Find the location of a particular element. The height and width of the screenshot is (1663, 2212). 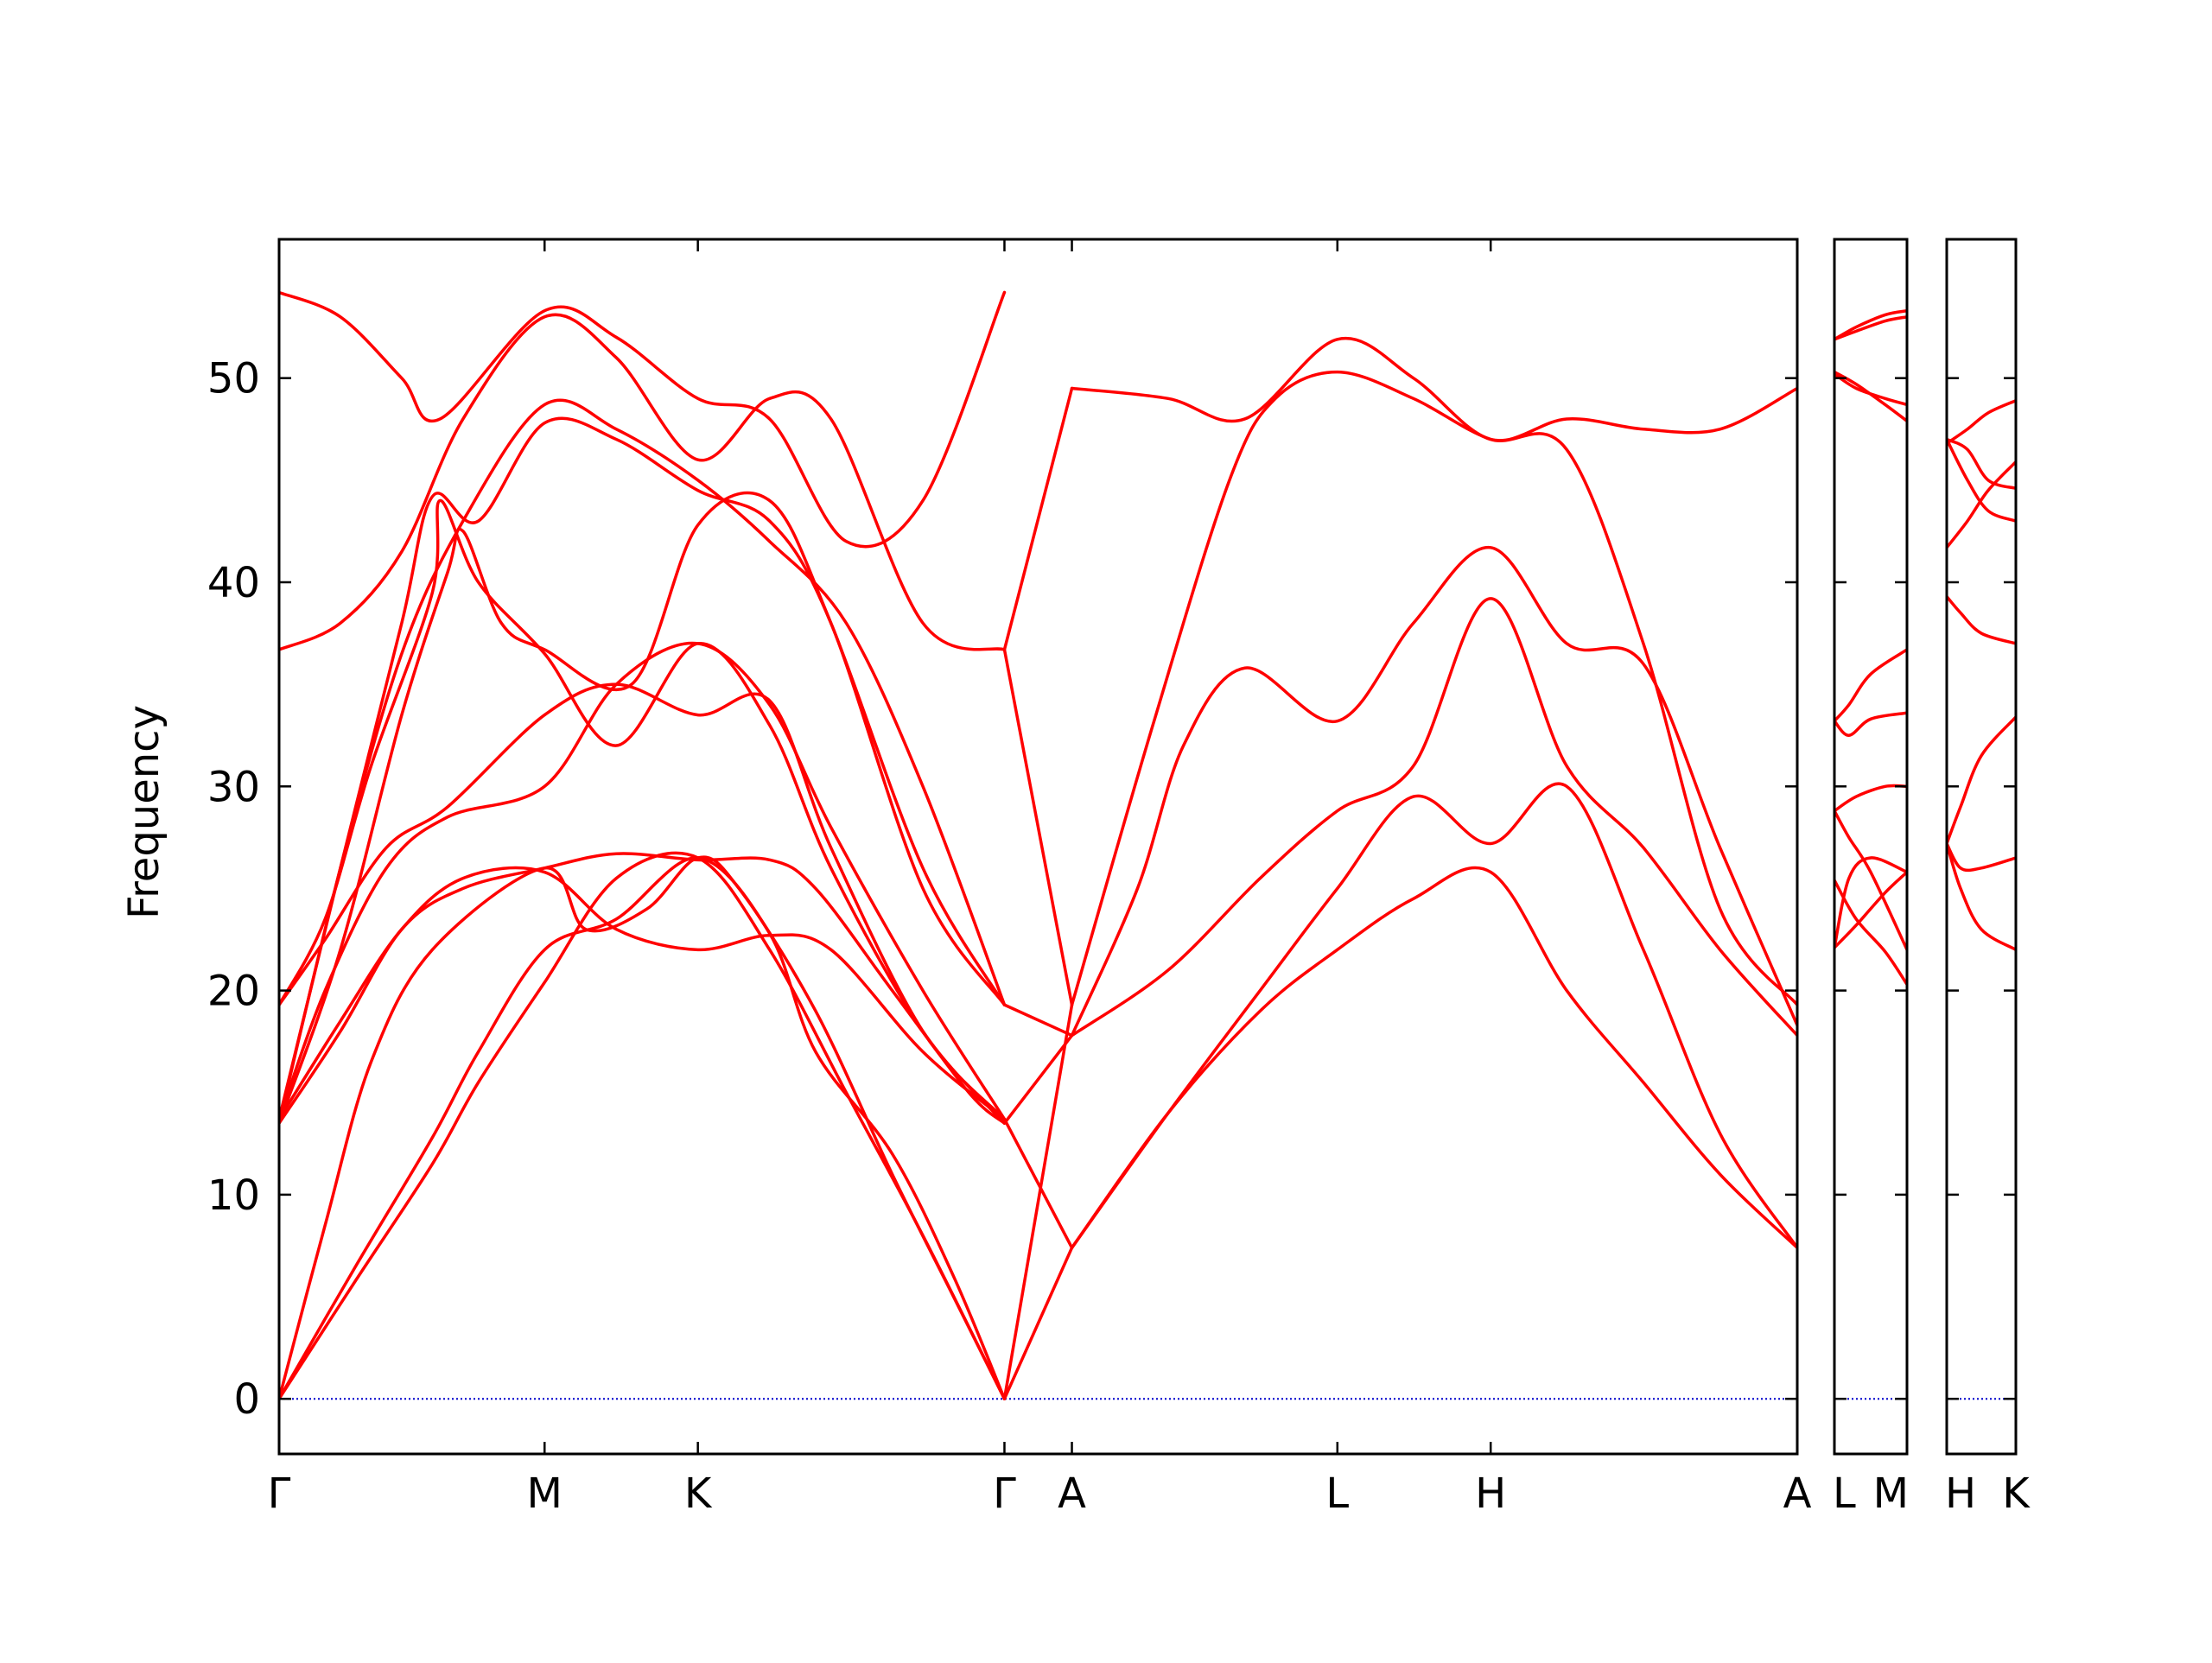

y-tick-label: 30 is located at coordinates (233, 787).